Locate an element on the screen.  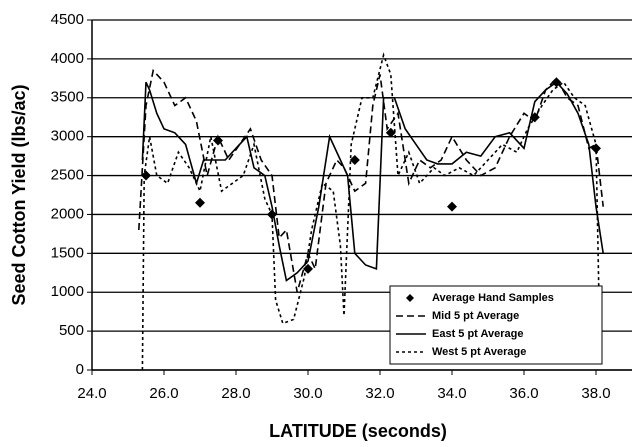
legend-label: Mid 5 pt Average is located at coordinates (475, 316).